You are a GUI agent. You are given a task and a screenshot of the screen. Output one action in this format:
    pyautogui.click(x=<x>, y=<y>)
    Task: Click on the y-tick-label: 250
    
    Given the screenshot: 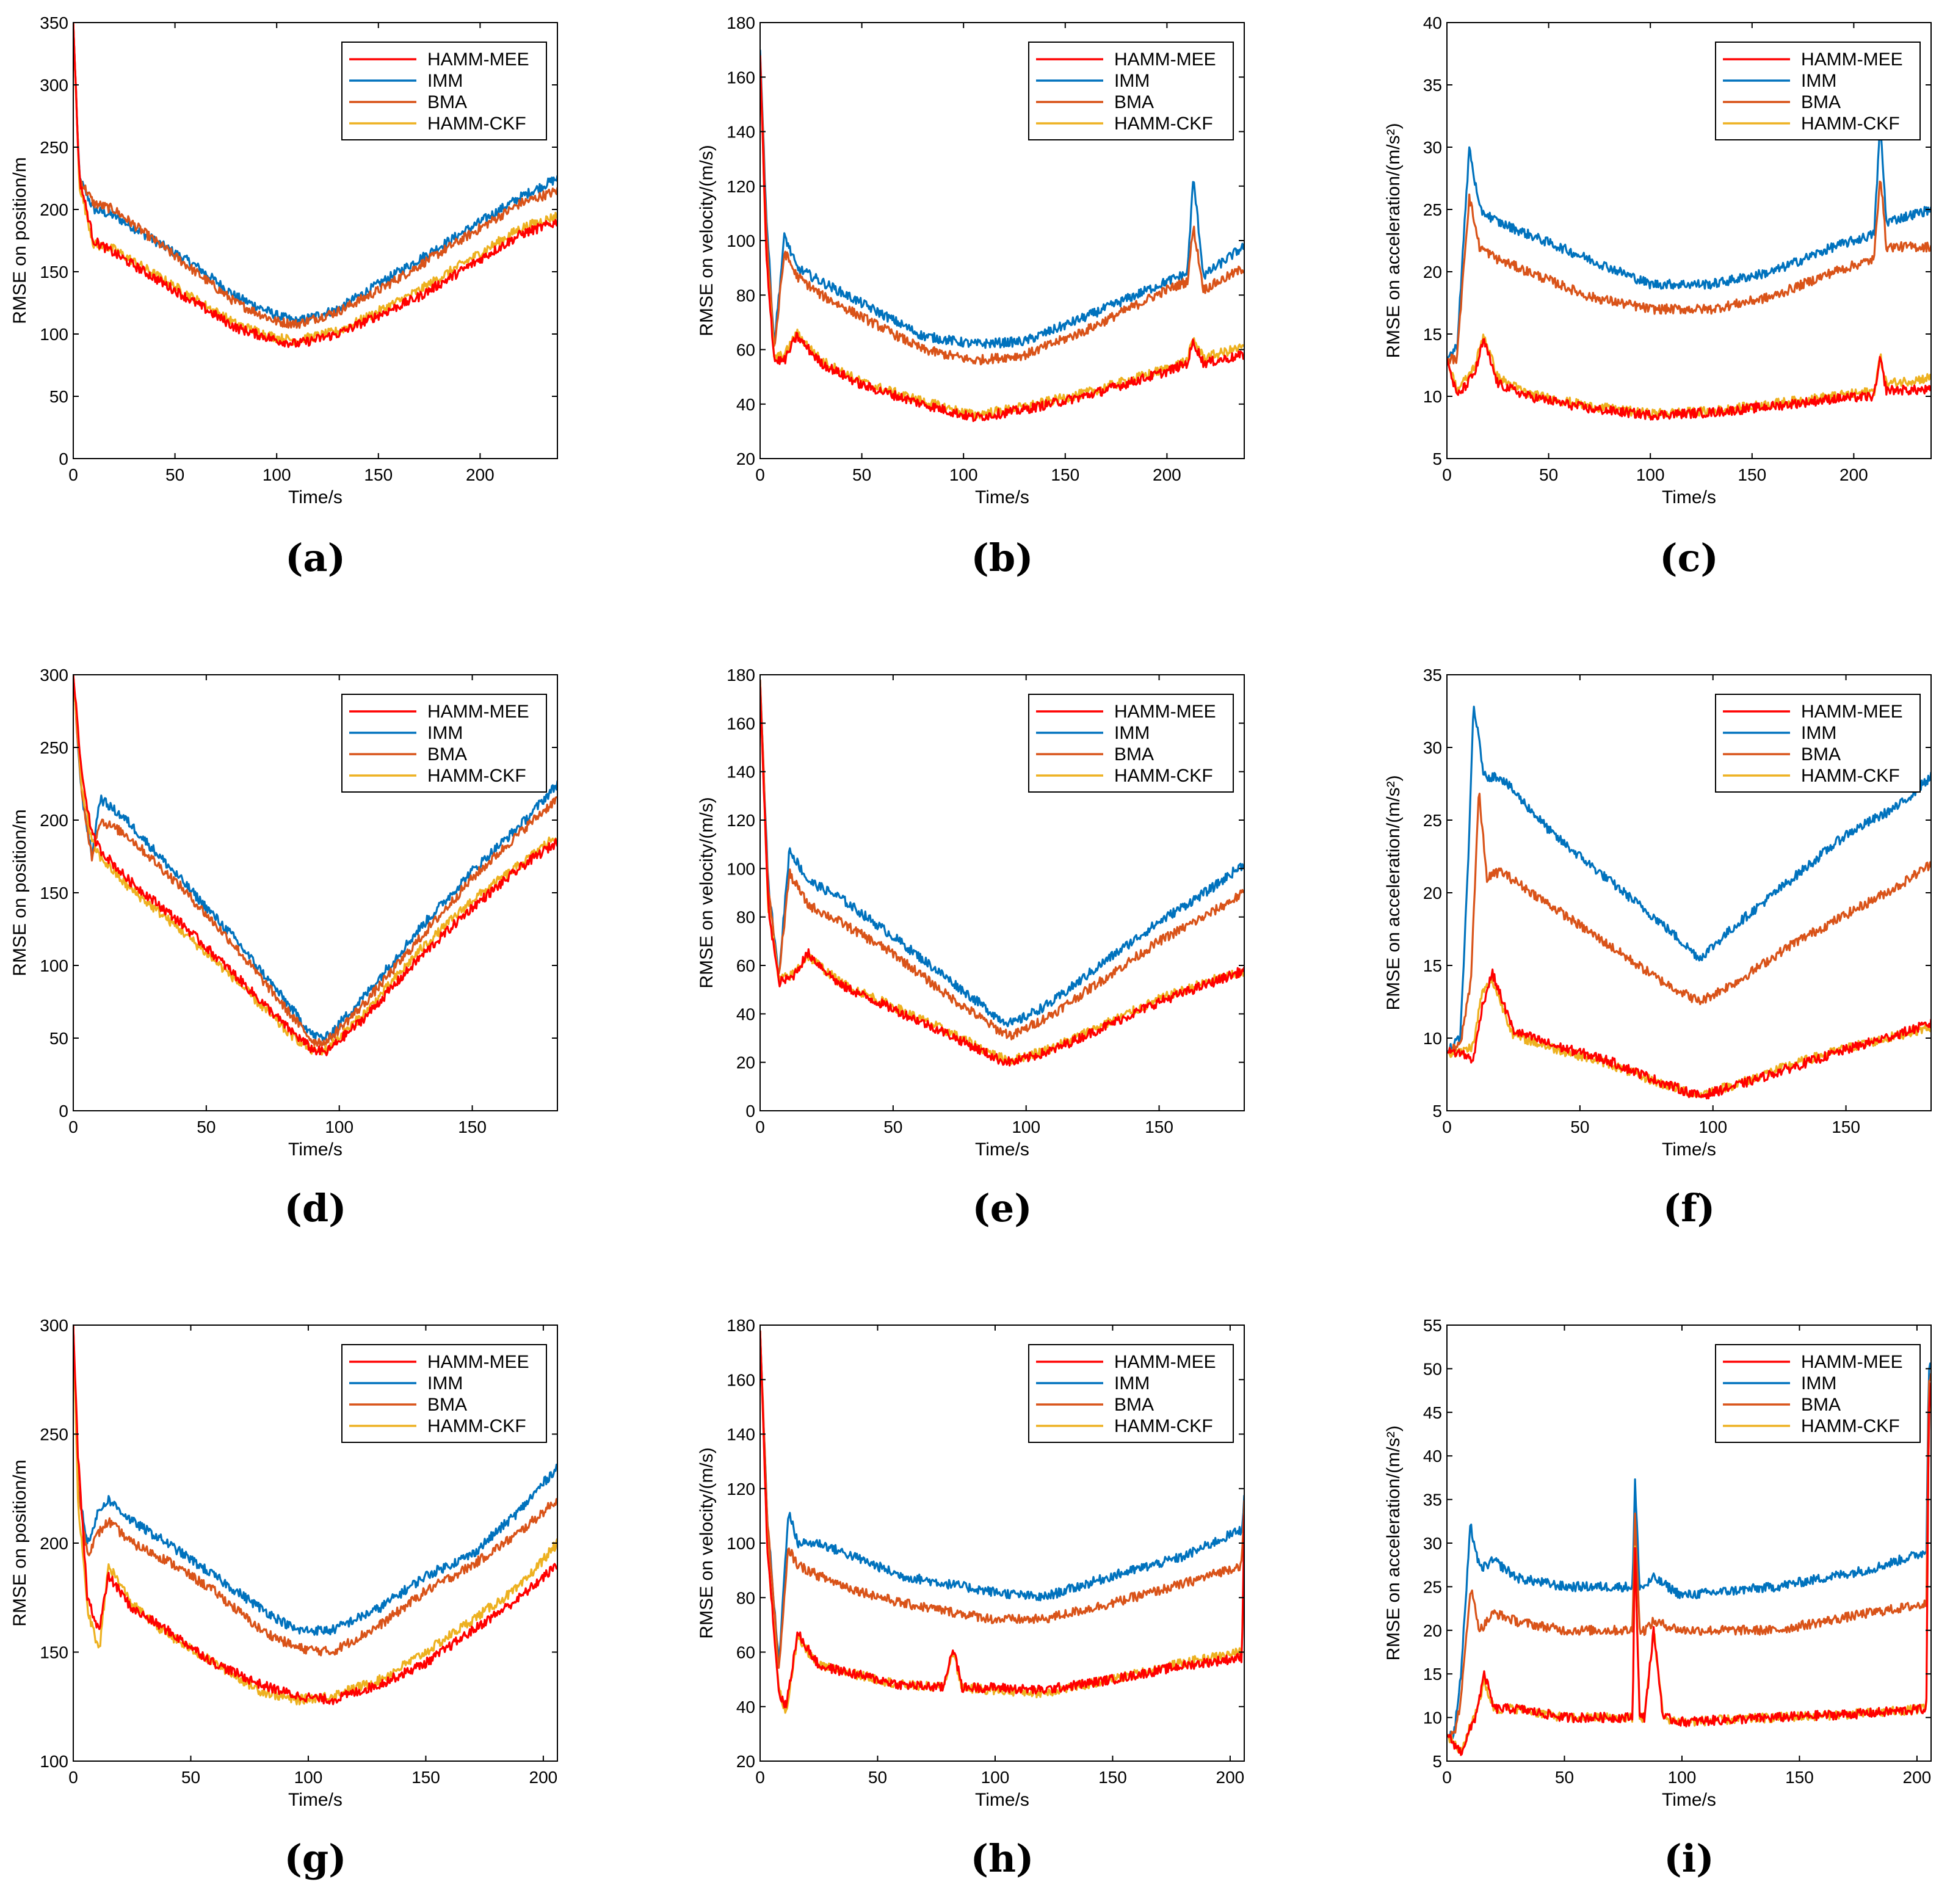 What is the action you would take?
    pyautogui.click(x=54, y=147)
    